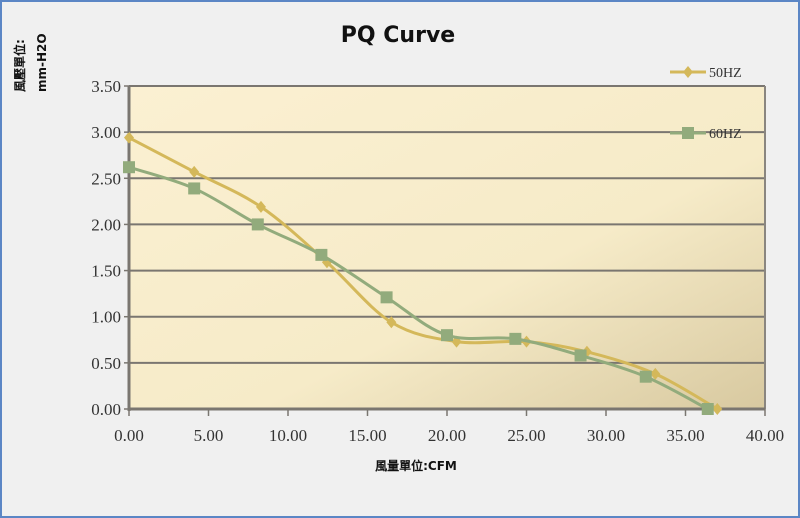 The height and width of the screenshot is (518, 800). I want to click on x-tick-label: 30.00, so click(606, 435).